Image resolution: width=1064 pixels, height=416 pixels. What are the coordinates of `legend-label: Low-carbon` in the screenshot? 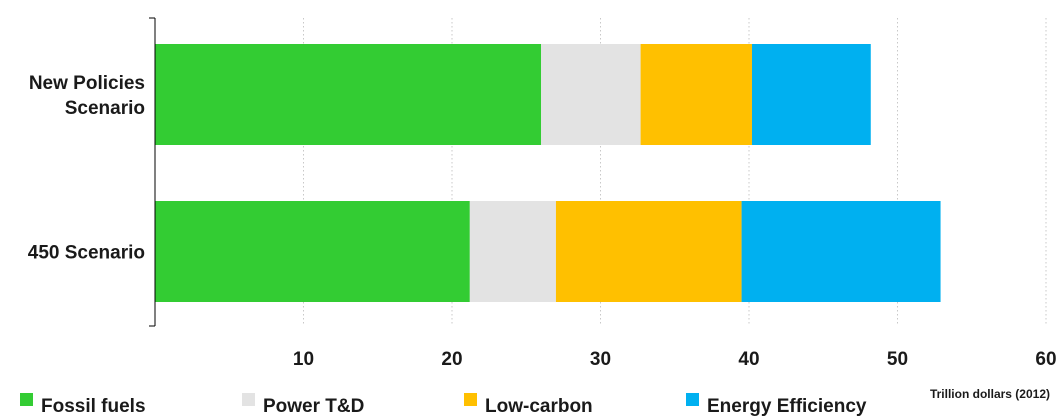 It's located at (539, 406).